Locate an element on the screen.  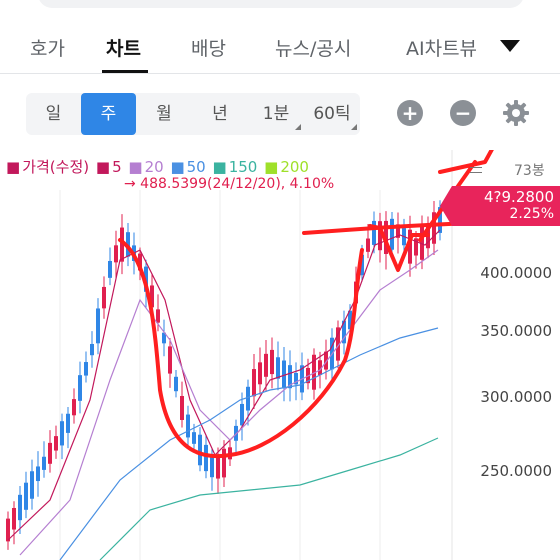
tab-orderbook: 호가 is located at coordinates (47, 49).